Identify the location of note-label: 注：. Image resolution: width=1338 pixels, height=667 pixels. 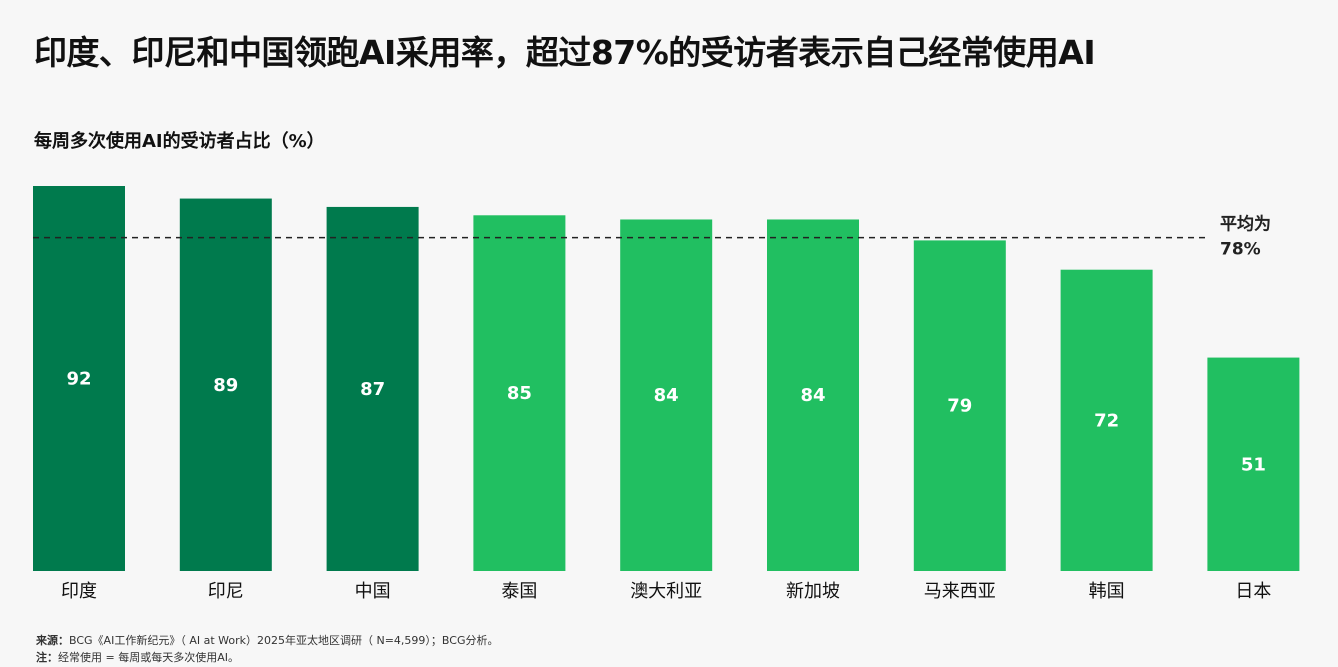
(47, 657).